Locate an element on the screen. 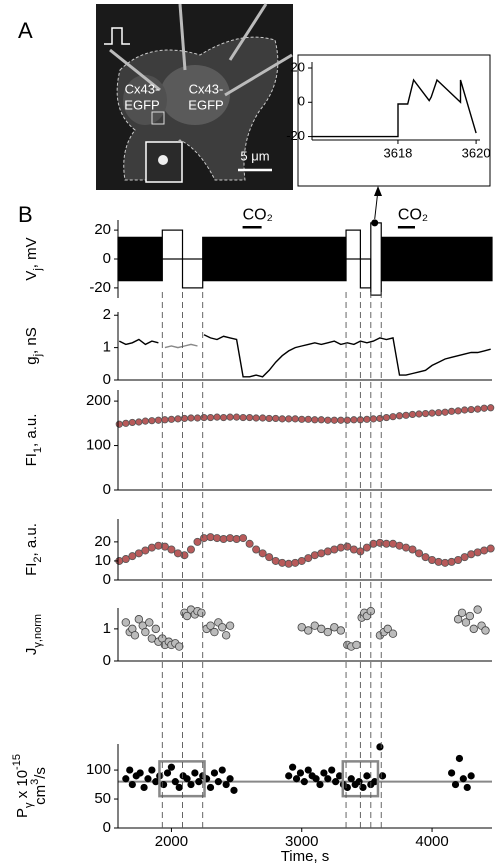 Image resolution: width=497 pixels, height=865 pixels. roi-box is located at coordinates (158, 118).